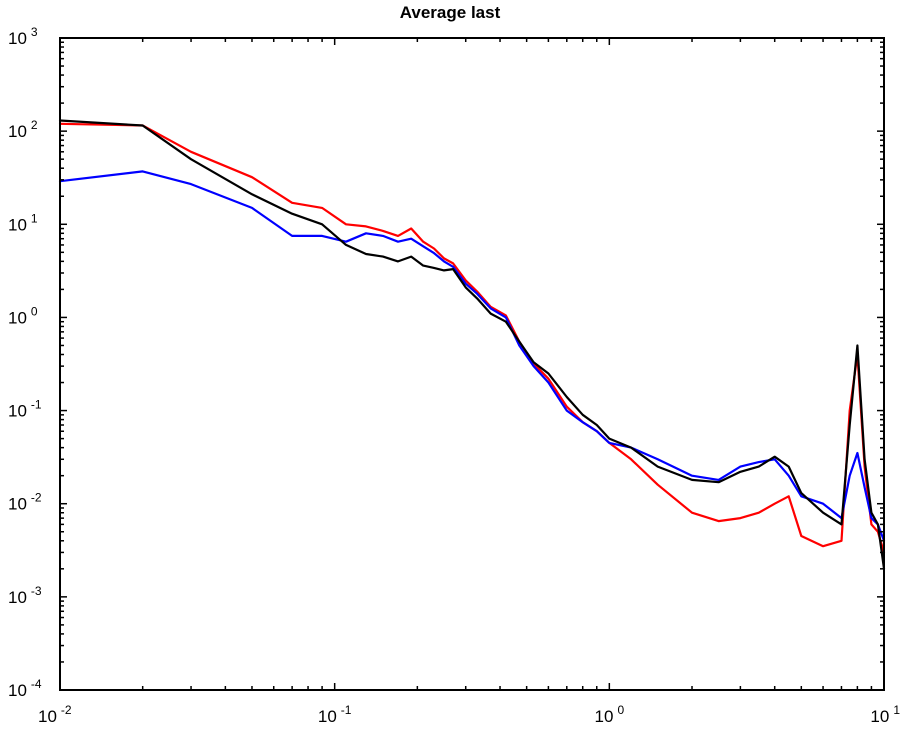  What do you see at coordinates (55, 714) in the screenshot?
I see `x-tick-label: 10 -2` at bounding box center [55, 714].